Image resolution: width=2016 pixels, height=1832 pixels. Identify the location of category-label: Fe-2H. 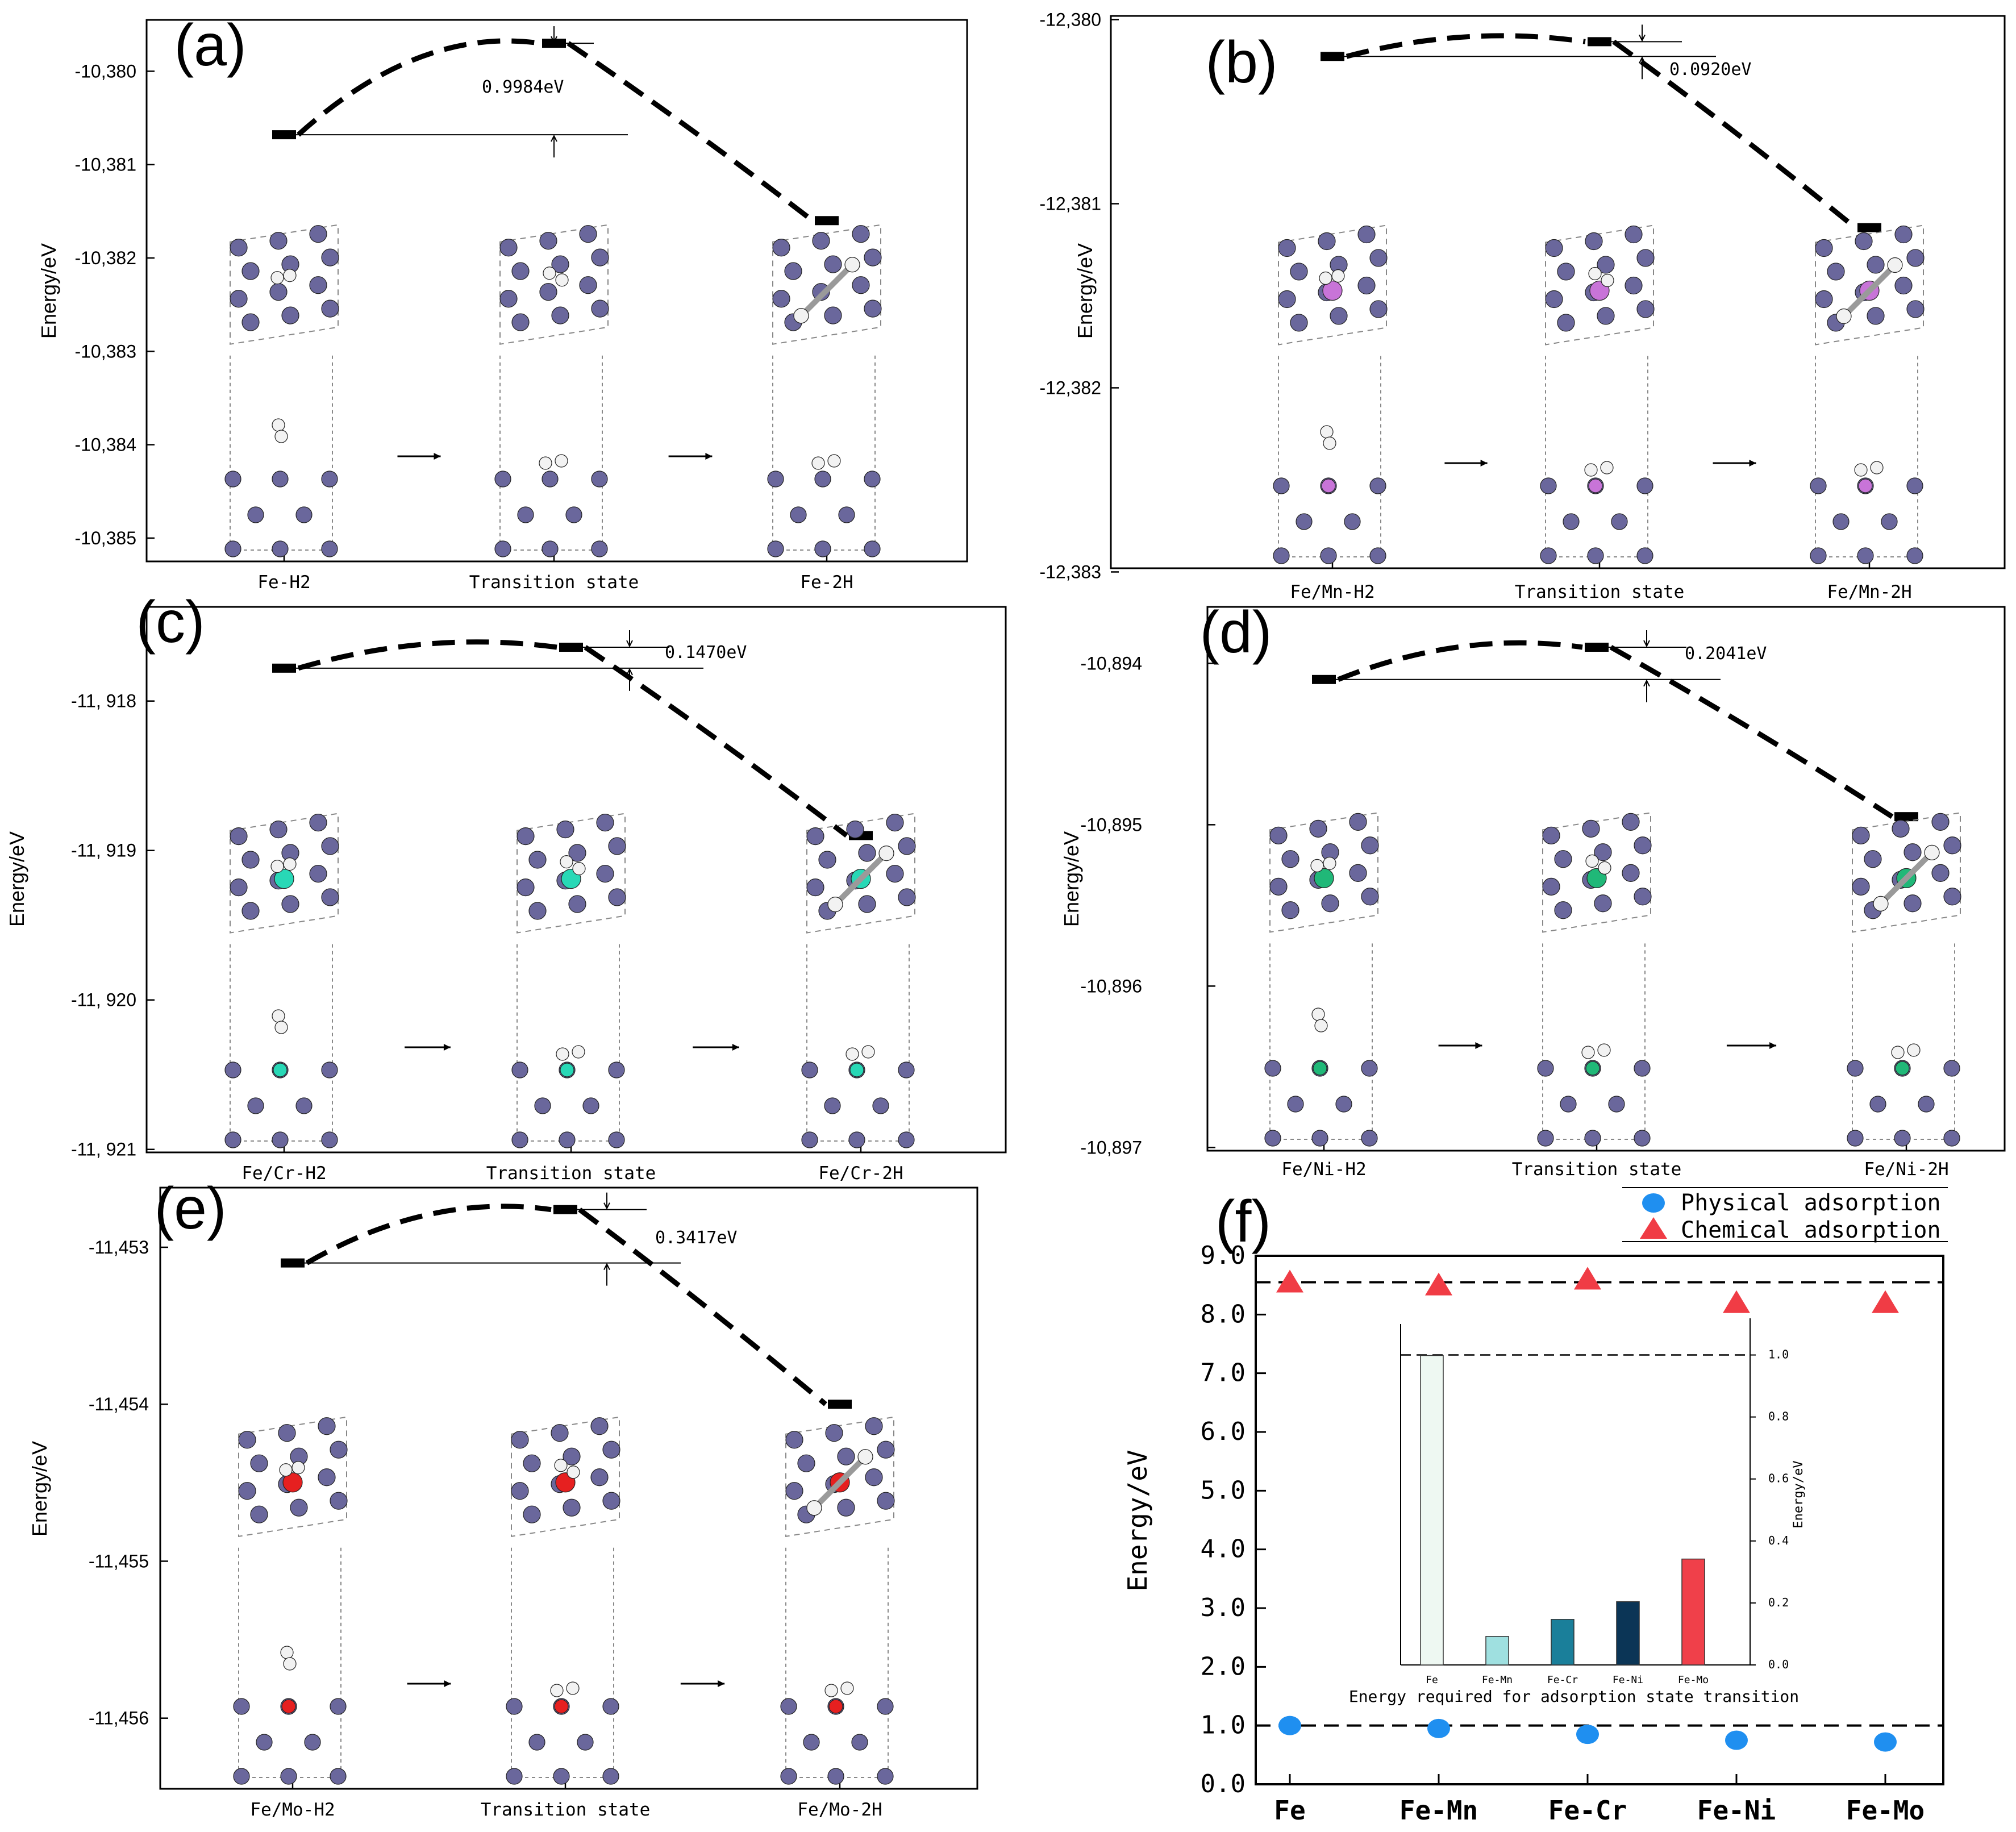
(826, 582).